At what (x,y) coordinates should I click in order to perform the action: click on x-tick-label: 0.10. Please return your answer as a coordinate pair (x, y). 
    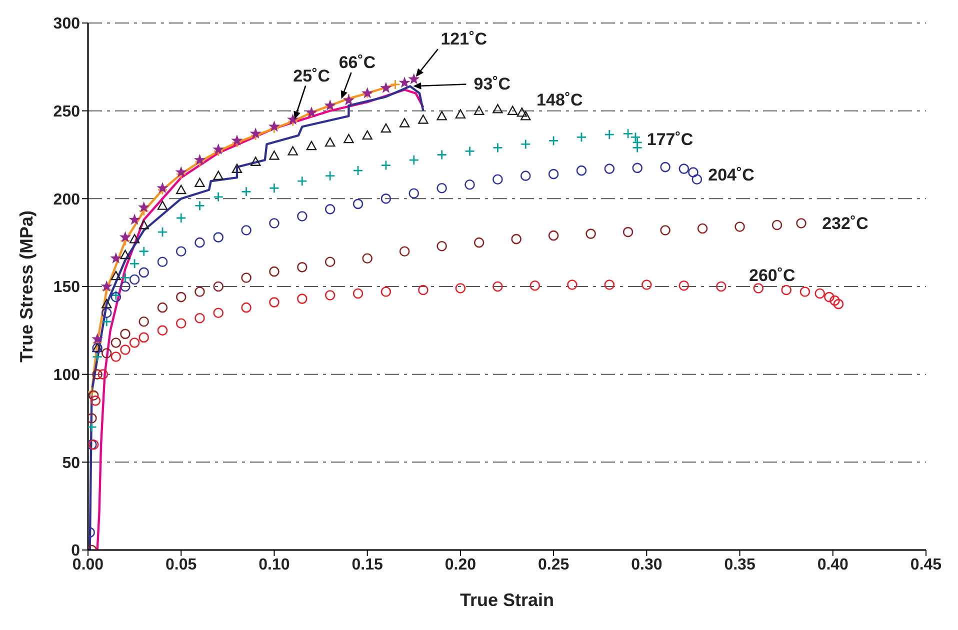
    Looking at the image, I should click on (274, 565).